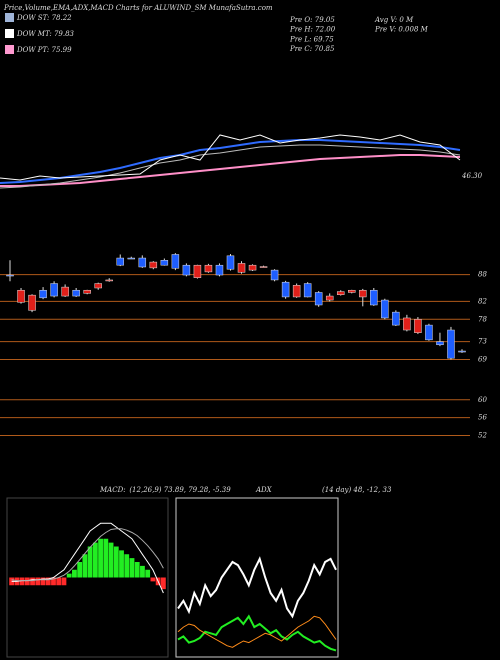 The height and width of the screenshot is (660, 500). Describe the element at coordinates (44, 50) in the screenshot. I see `legend-label: DOW PT: 75.99` at that location.